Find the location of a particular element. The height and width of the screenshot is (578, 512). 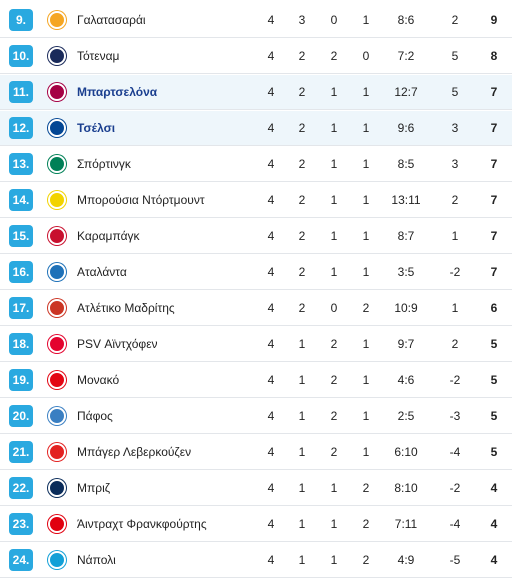

points-cell: 5 is located at coordinates (494, 380).